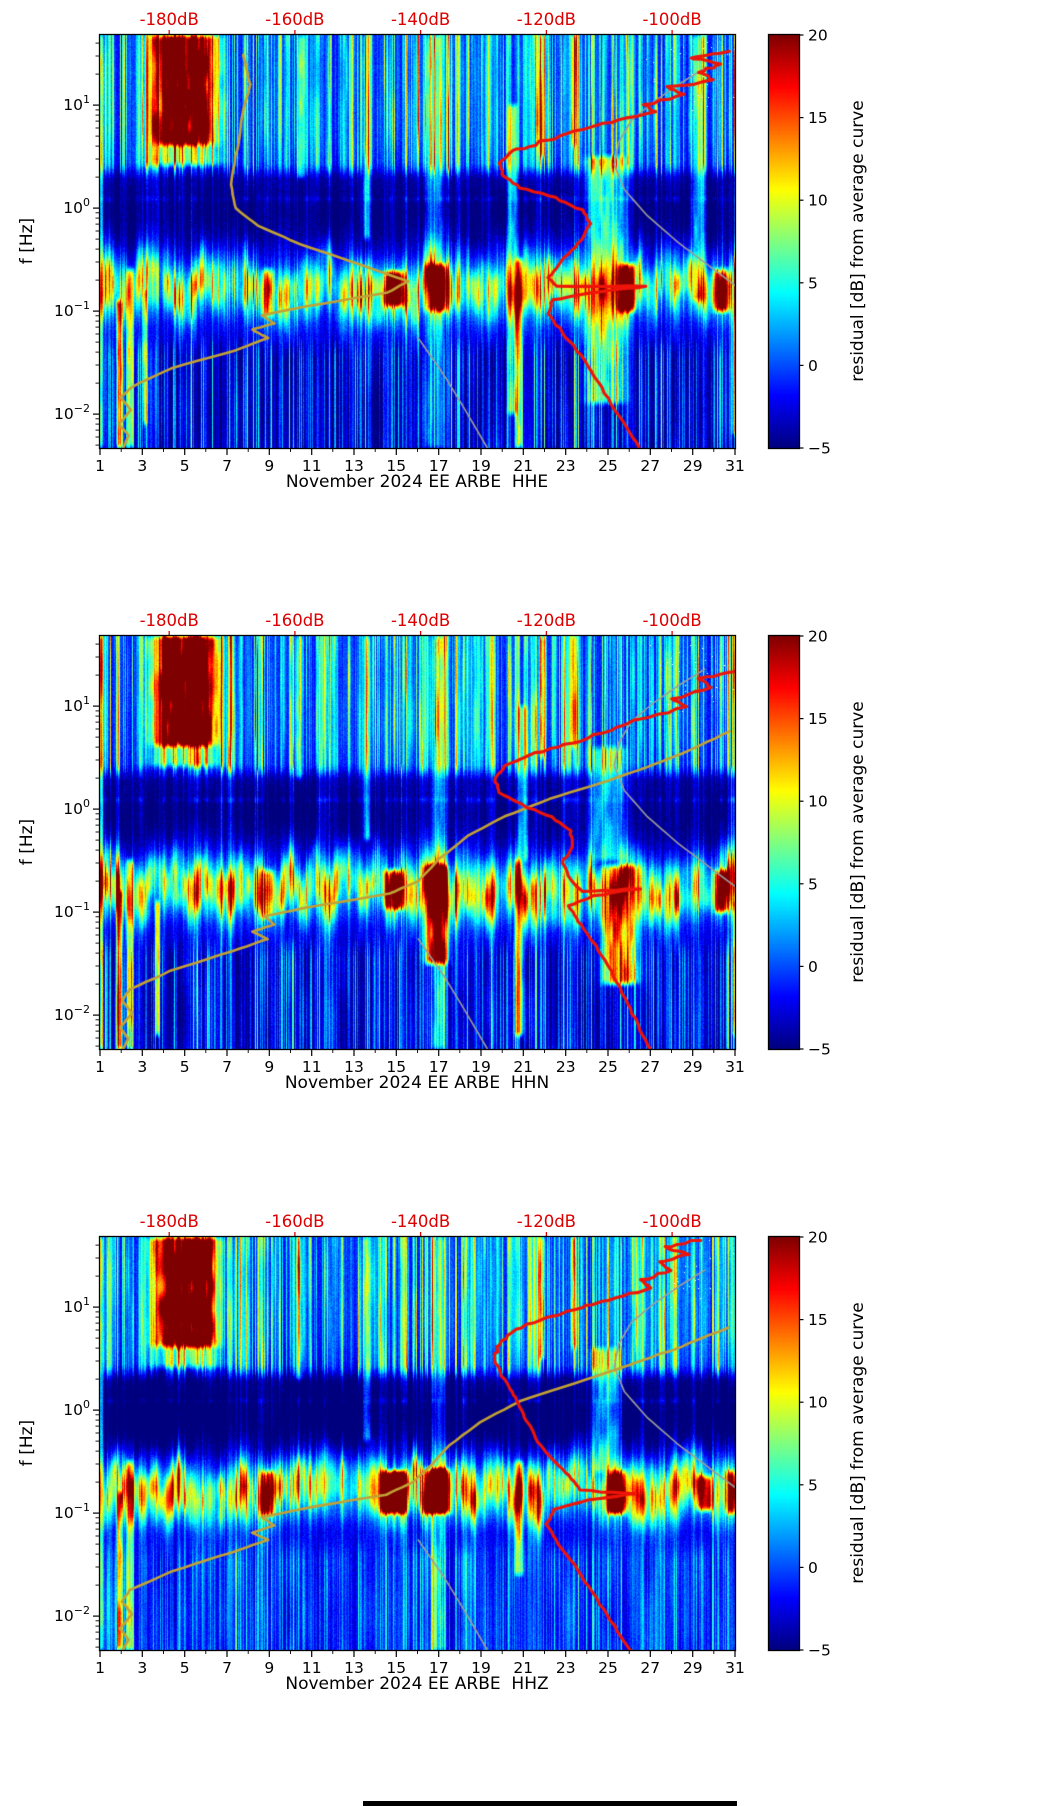 Image resolution: width=1052 pixels, height=1806 pixels. Describe the element at coordinates (784, 842) in the screenshot. I see `colorbar-canvas-hhn` at that location.